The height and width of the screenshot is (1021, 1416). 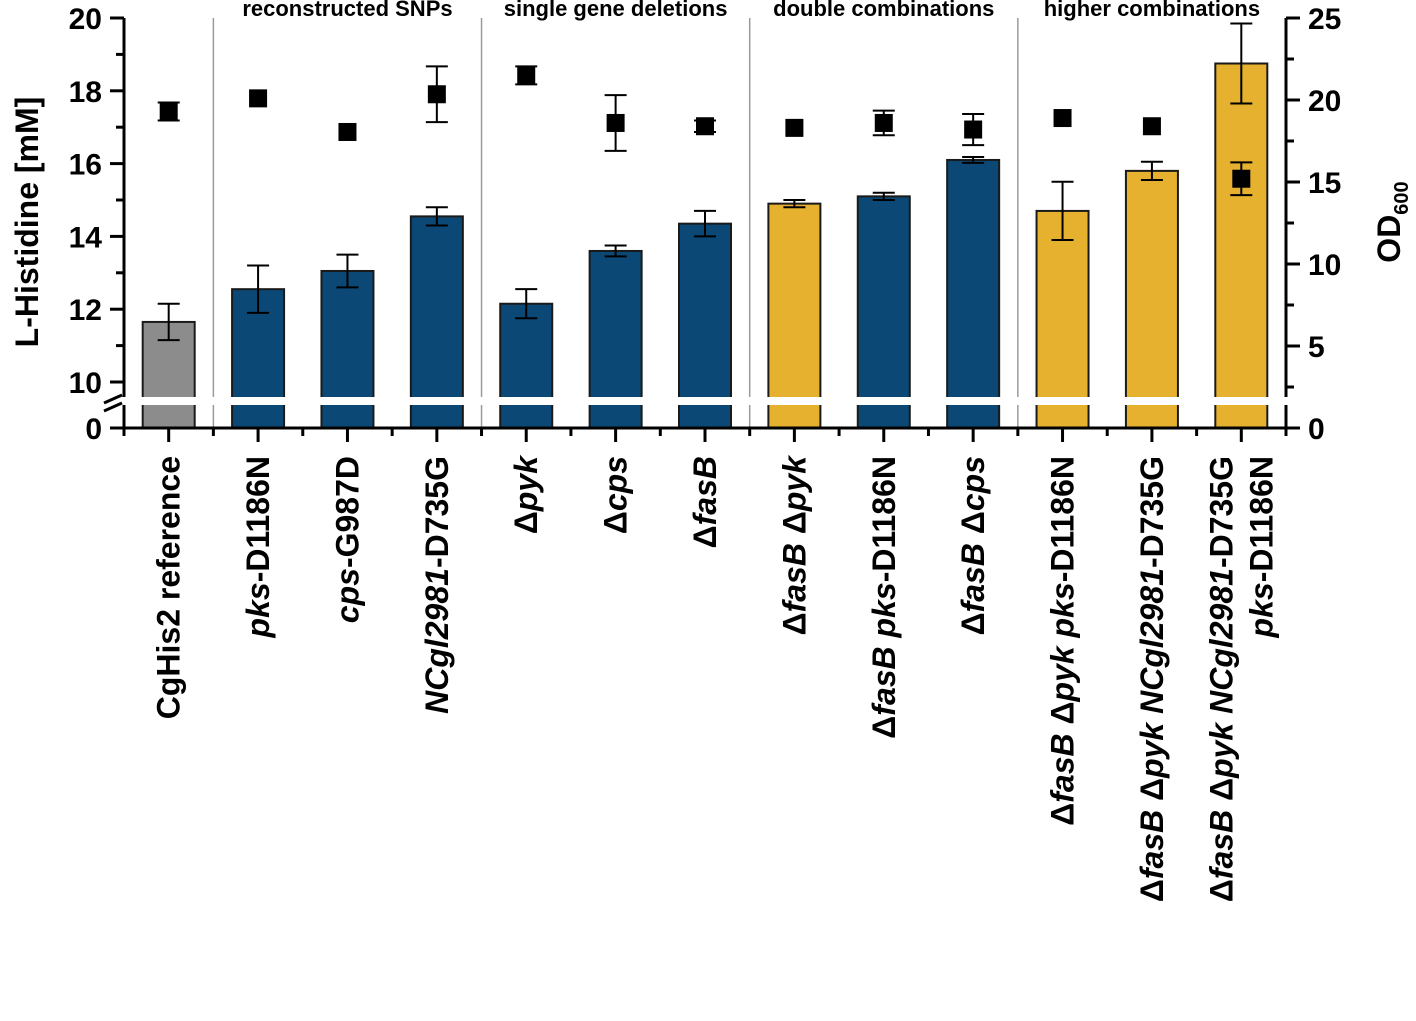 What do you see at coordinates (526, 494) in the screenshot?
I see `category-label: Δpyk` at bounding box center [526, 494].